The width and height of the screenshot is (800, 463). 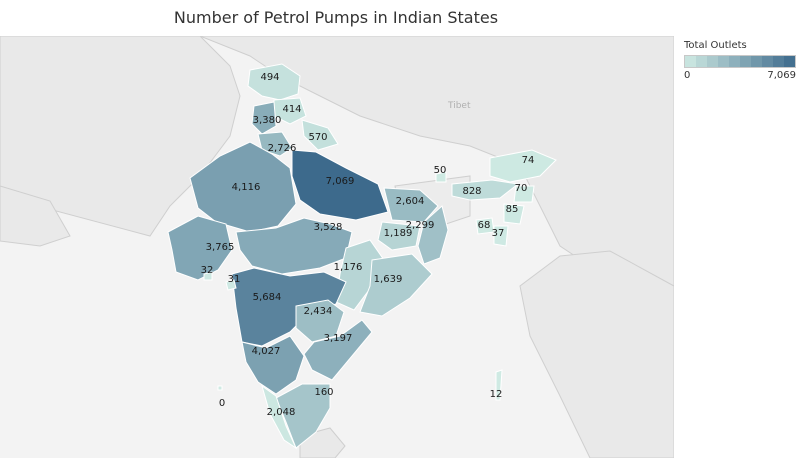 What do you see at coordinates (267, 297) in the screenshot?
I see `state-maharashtra-value-label: 5,684` at bounding box center [267, 297].